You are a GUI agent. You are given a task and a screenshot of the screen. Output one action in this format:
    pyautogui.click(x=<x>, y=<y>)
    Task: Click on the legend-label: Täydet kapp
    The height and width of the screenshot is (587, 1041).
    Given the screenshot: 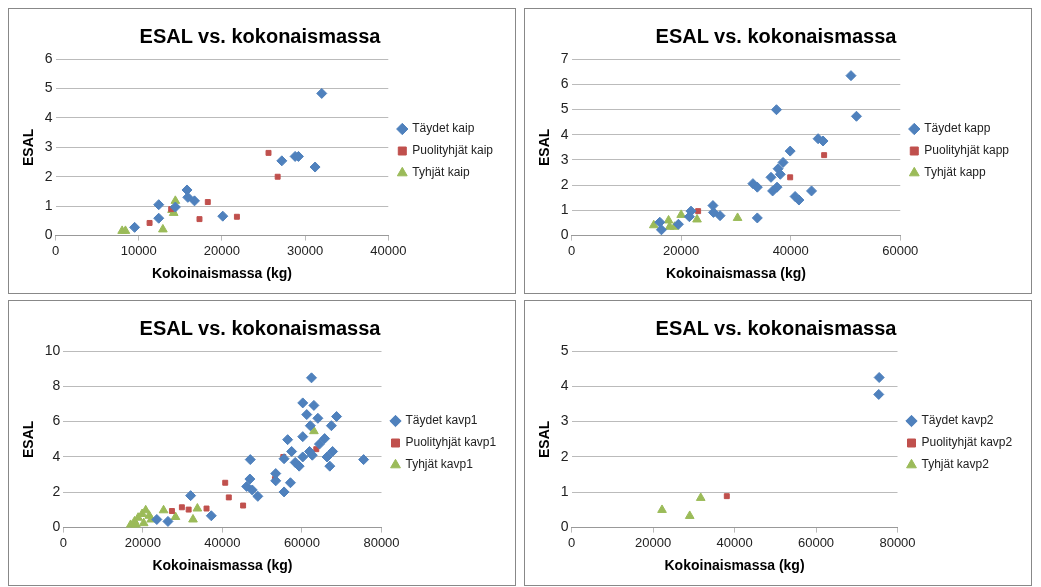 What is the action you would take?
    pyautogui.click(x=957, y=128)
    